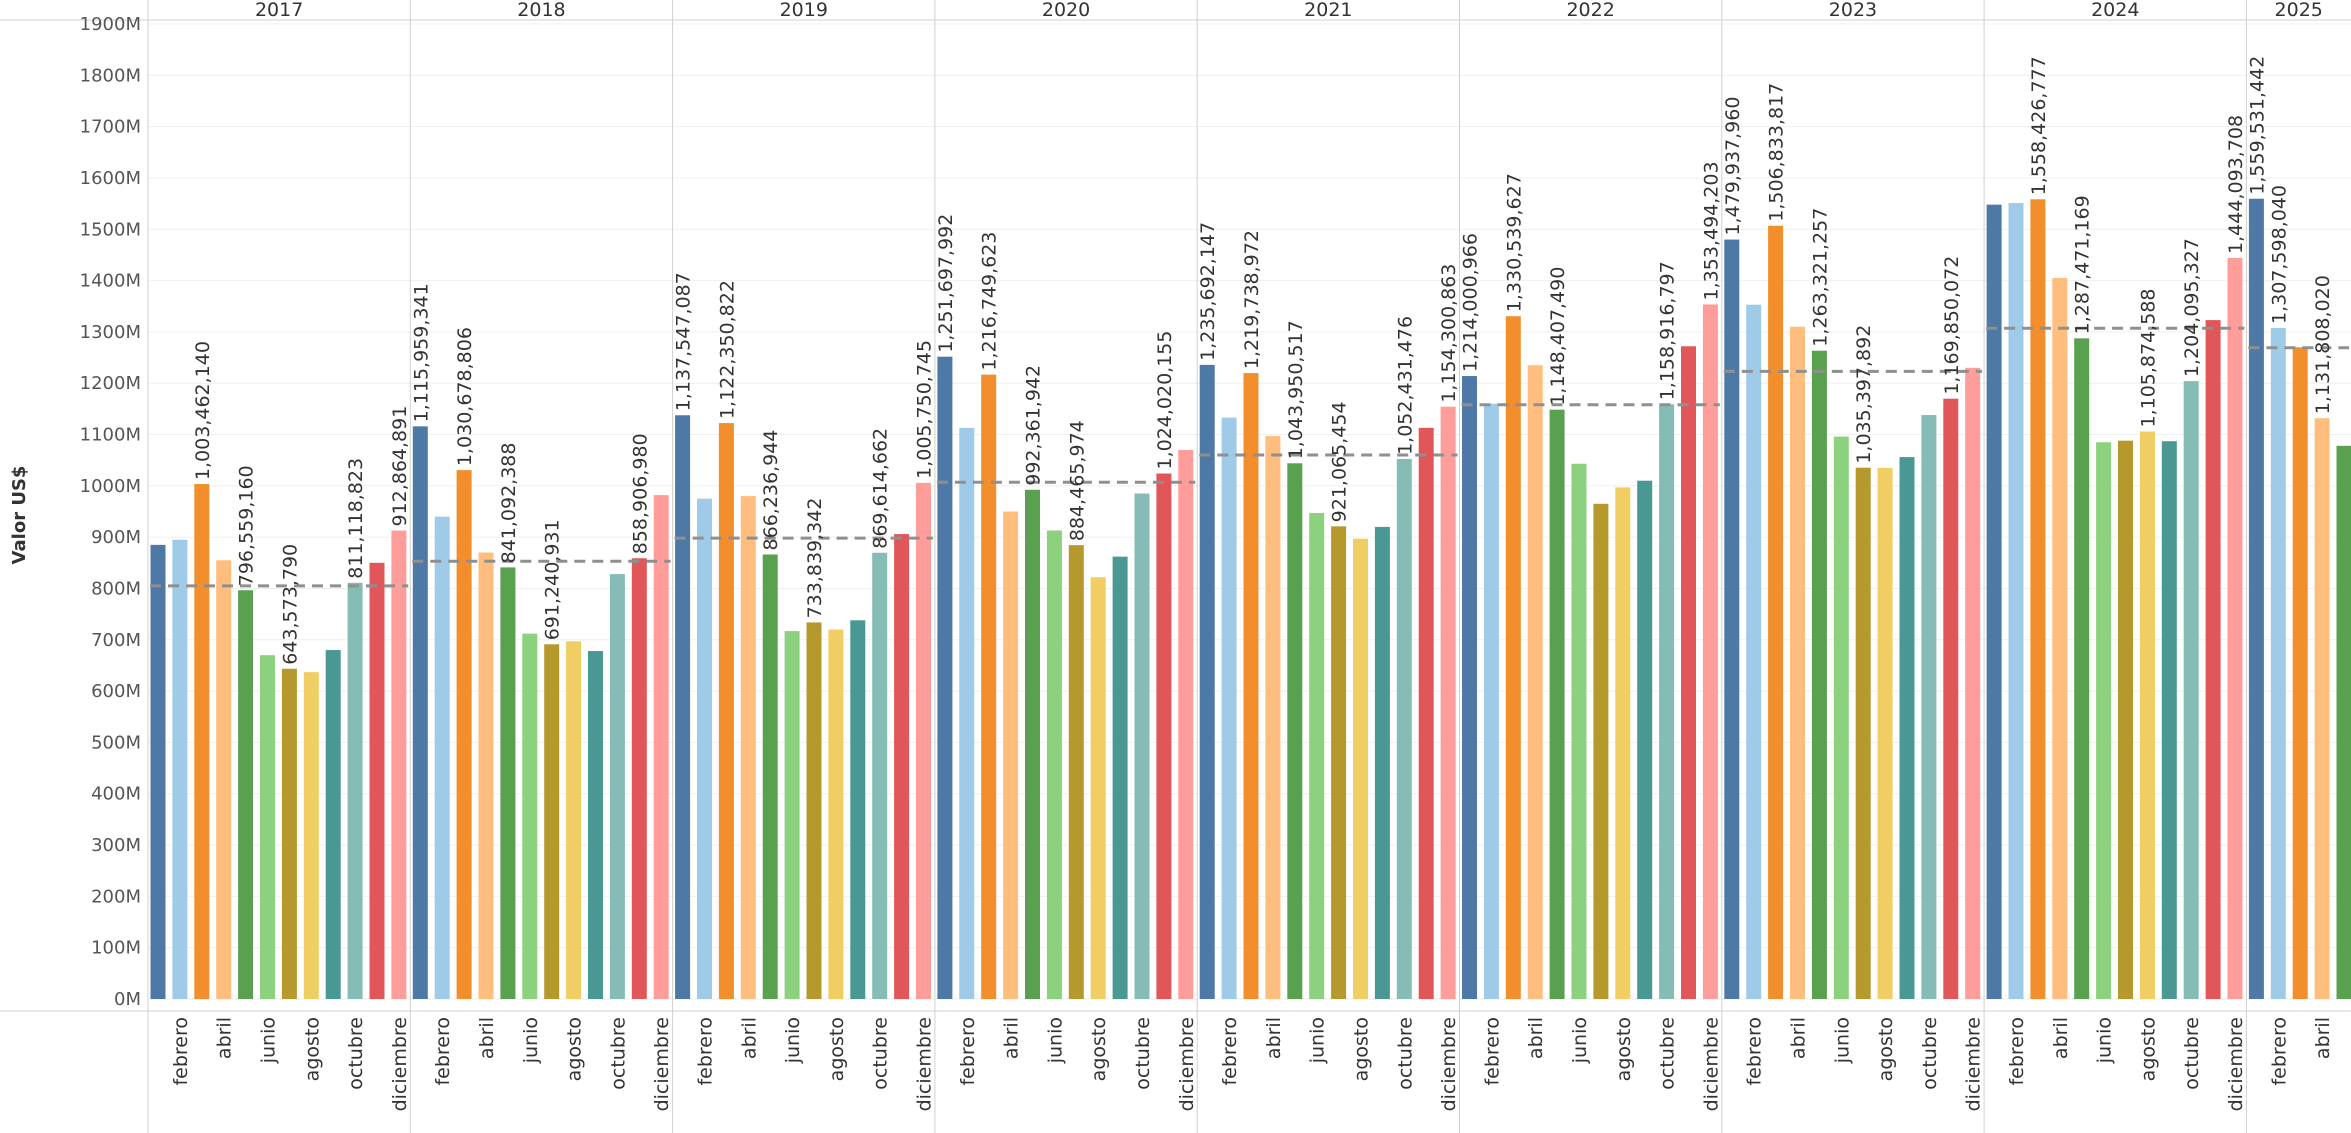 The height and width of the screenshot is (1133, 2351). Describe the element at coordinates (110, 383) in the screenshot. I see `y-tick-label: 1200M` at that location.